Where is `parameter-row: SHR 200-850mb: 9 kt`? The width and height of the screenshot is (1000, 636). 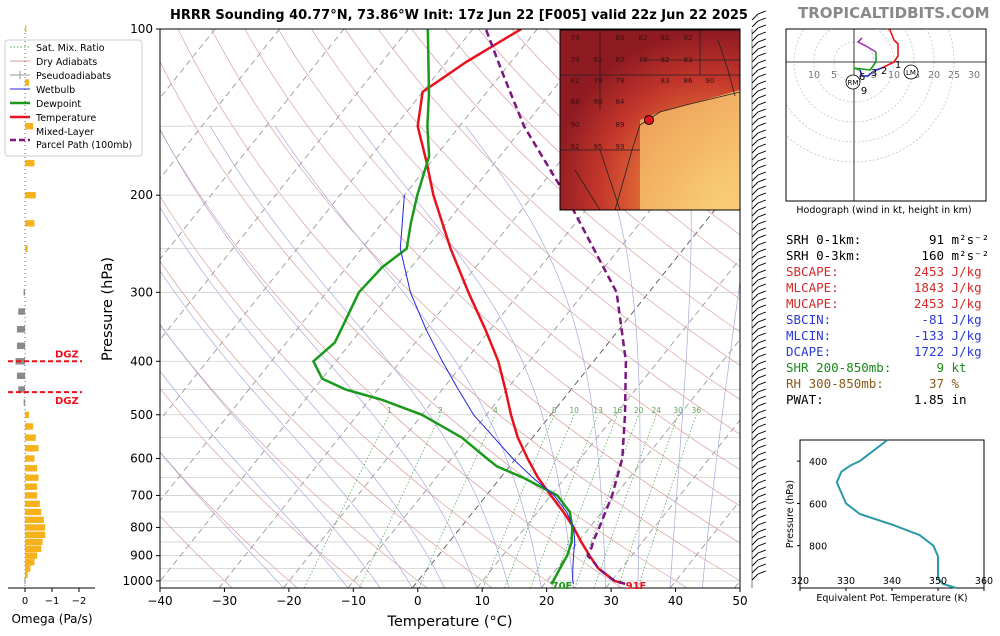 parameter-row: SHR 200-850mb: 9 kt is located at coordinates (886, 368).